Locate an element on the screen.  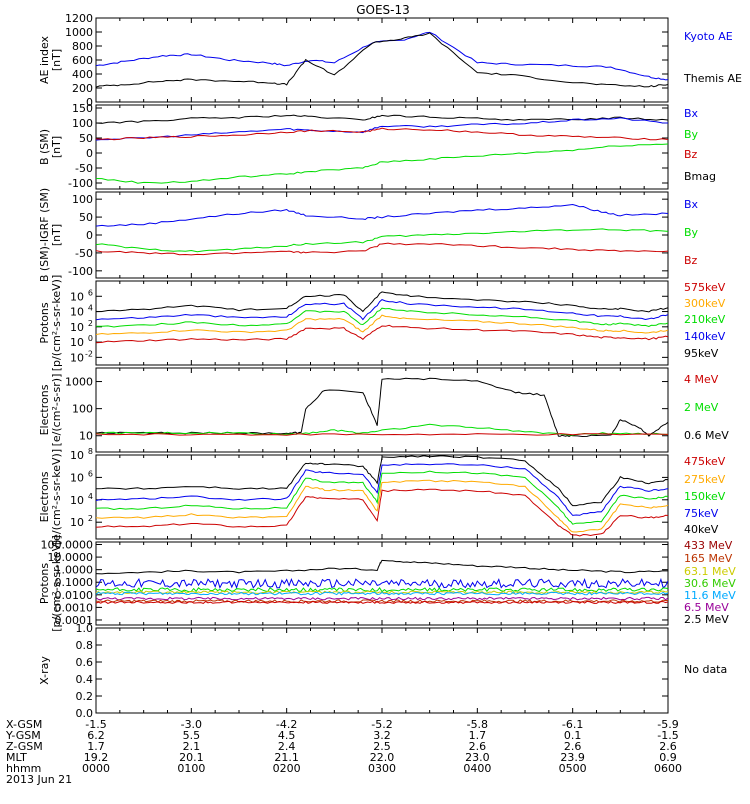
y-axis-unit: [p/(cm²-s-sr-keV)] is located at coordinates (56, 583).